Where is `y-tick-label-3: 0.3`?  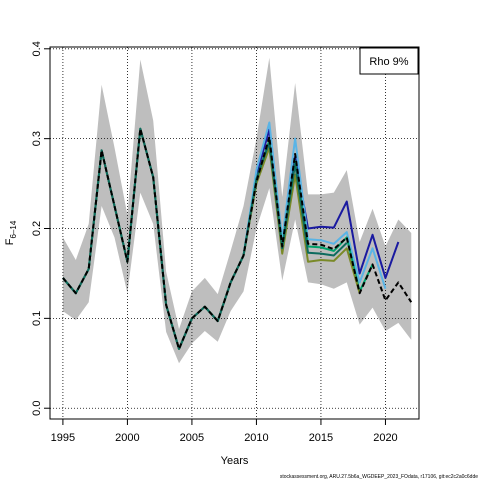
y-tick-label-3: 0.3 is located at coordinates (37, 138).